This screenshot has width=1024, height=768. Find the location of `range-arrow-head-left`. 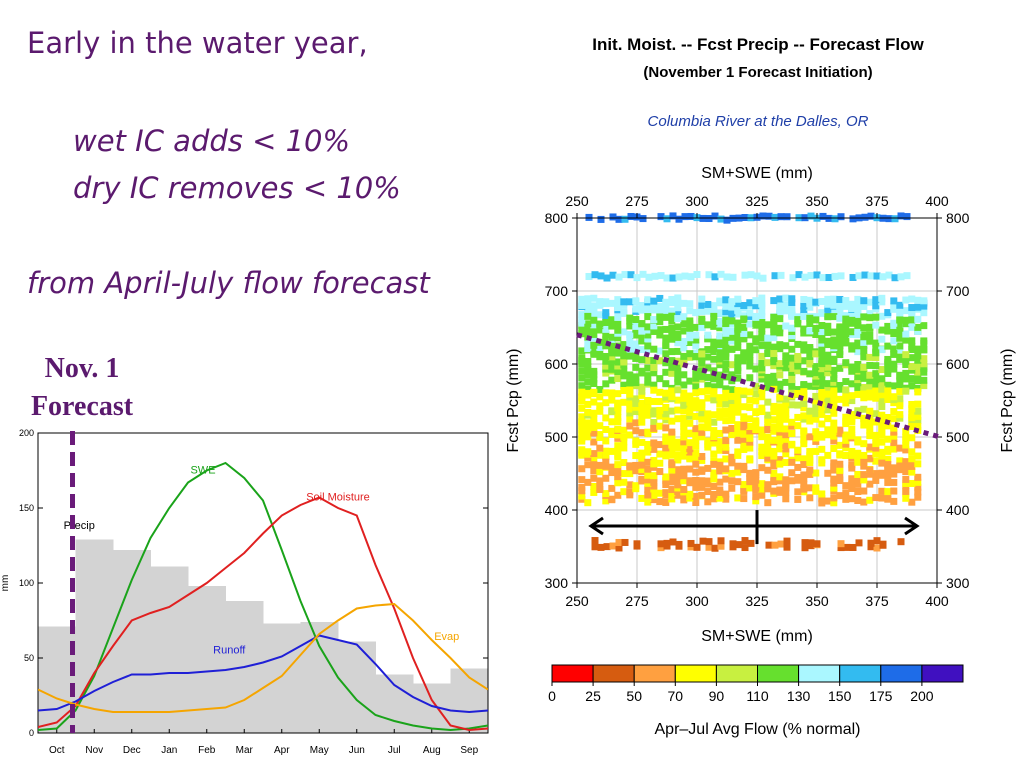

range-arrow-head-left is located at coordinates (596, 526).